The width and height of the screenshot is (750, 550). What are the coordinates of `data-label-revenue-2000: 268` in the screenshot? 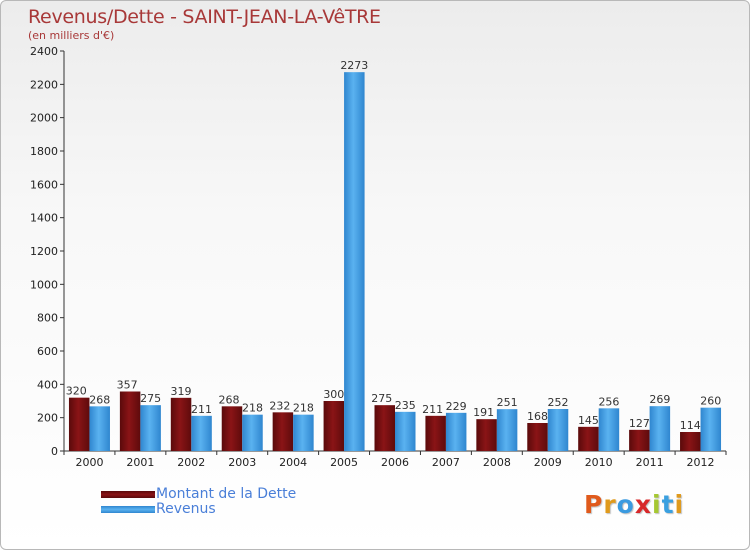 It's located at (99, 399).